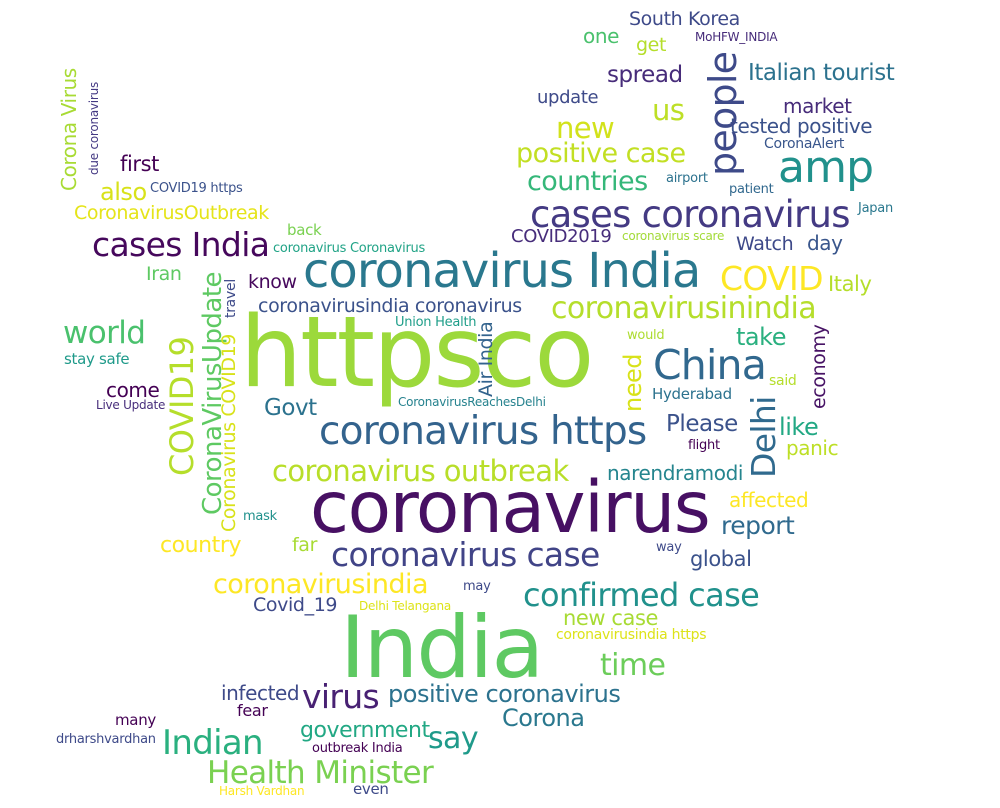  What do you see at coordinates (772, 278) in the screenshot?
I see `word-covid: COVID` at bounding box center [772, 278].